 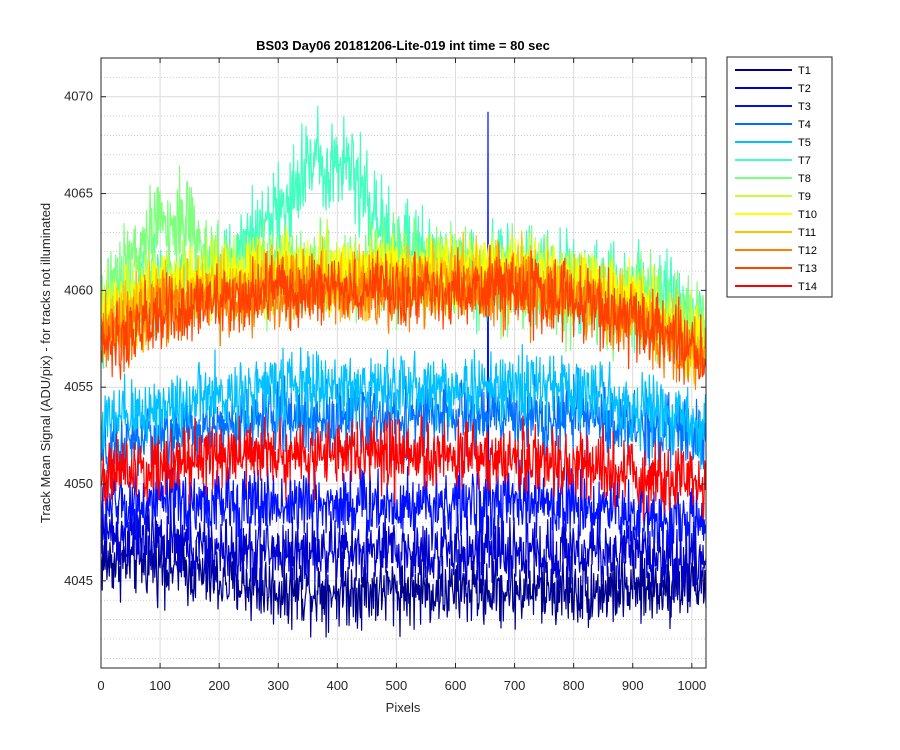 What do you see at coordinates (403, 548) in the screenshot?
I see `series-line-t2` at bounding box center [403, 548].